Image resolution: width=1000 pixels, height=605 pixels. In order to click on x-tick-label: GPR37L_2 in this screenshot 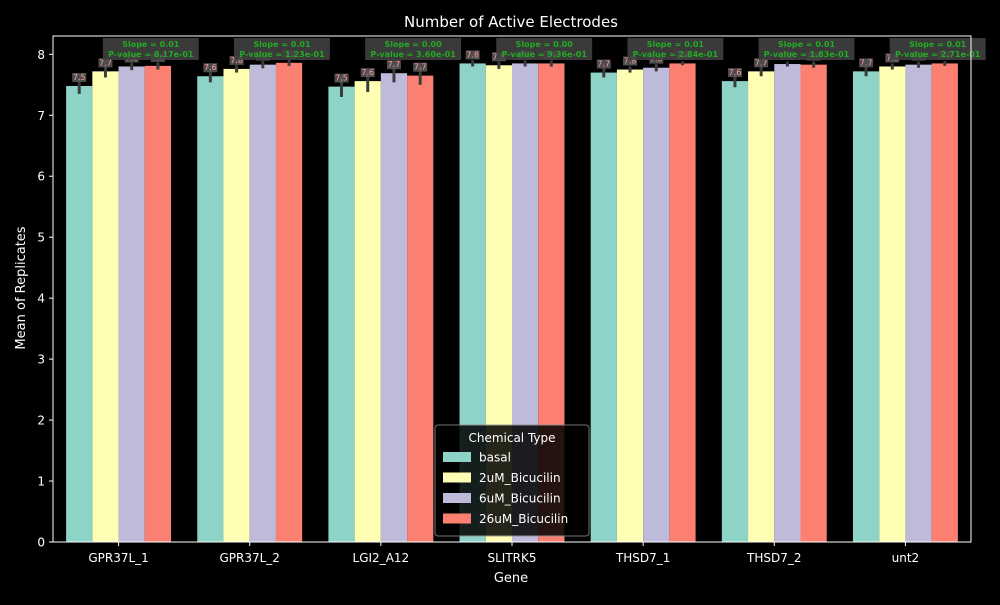, I will do `click(249, 558)`.